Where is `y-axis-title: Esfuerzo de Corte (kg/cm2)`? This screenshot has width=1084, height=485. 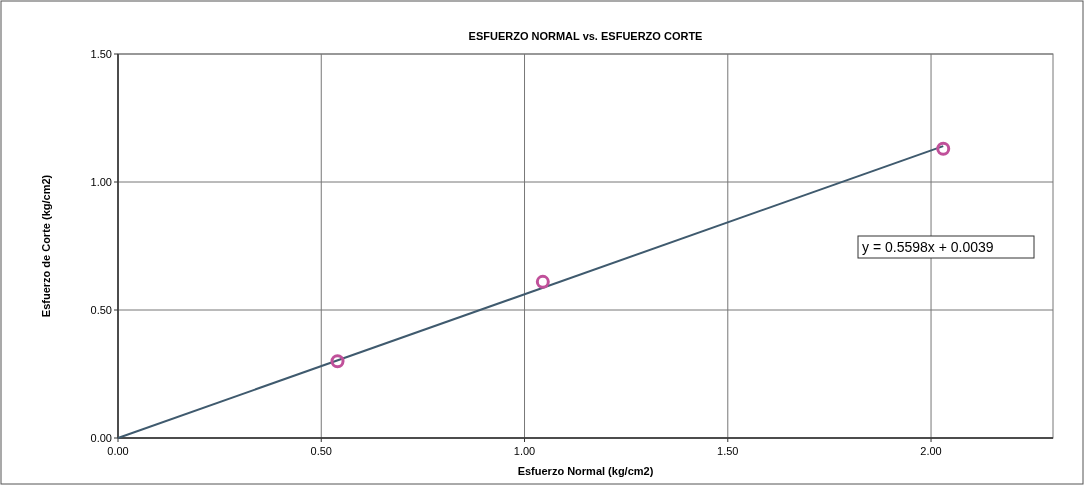 y-axis-title: Esfuerzo de Corte (kg/cm2) is located at coordinates (46, 246).